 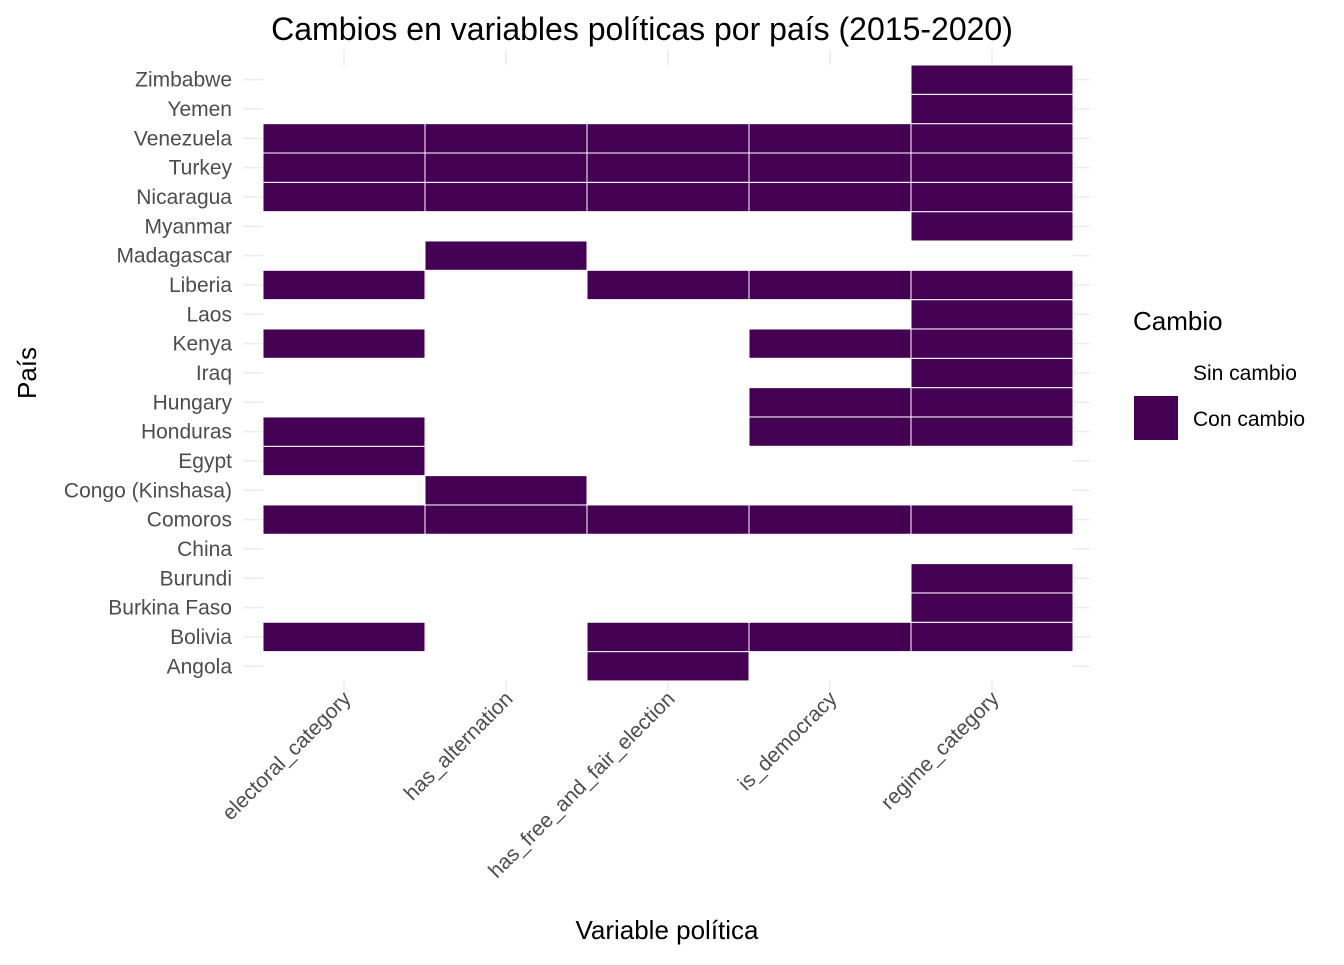 What do you see at coordinates (186, 432) in the screenshot?
I see `y-tick-label: Honduras` at bounding box center [186, 432].